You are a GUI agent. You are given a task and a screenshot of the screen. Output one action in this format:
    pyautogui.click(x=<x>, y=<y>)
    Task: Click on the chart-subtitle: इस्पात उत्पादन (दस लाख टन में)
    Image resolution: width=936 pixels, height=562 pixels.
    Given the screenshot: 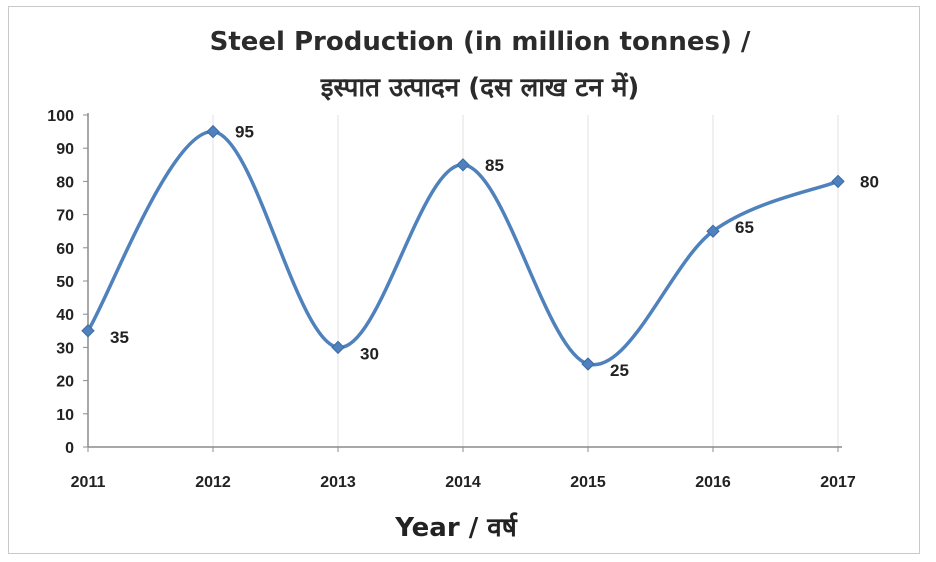 What is the action you would take?
    pyautogui.click(x=480, y=87)
    